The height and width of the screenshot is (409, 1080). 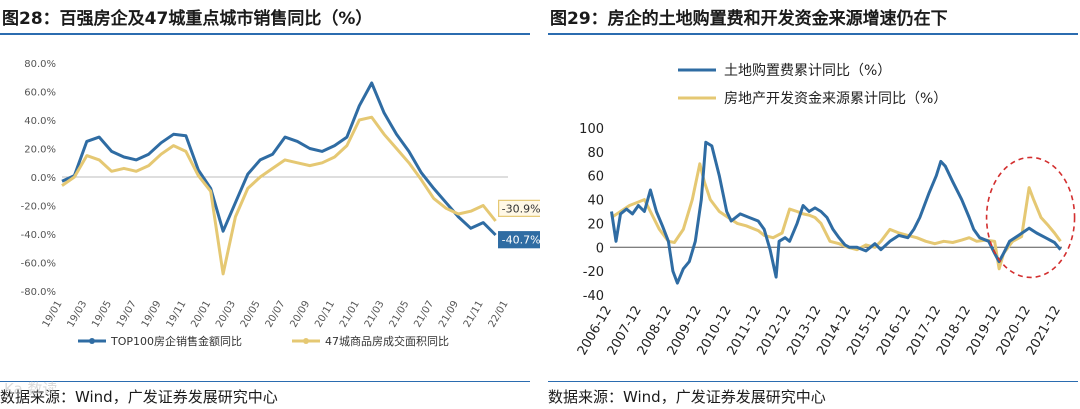 What do you see at coordinates (152, 314) in the screenshot?
I see `x-tick-label: 19/09` at bounding box center [152, 314].